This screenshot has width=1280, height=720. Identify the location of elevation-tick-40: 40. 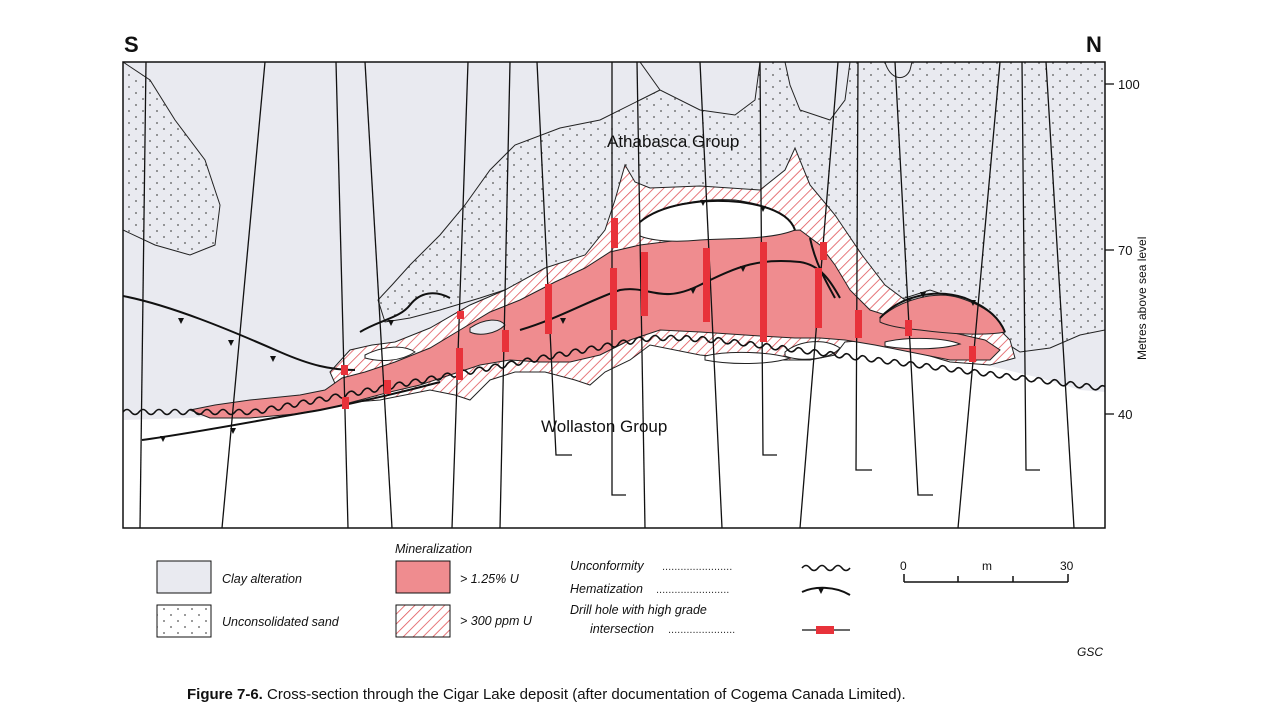
(1125, 414).